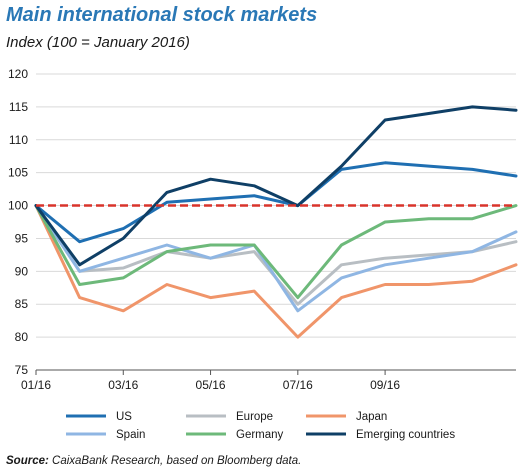 The height and width of the screenshot is (475, 526). What do you see at coordinates (18, 107) in the screenshot?
I see `y-tick-label: 115` at bounding box center [18, 107].